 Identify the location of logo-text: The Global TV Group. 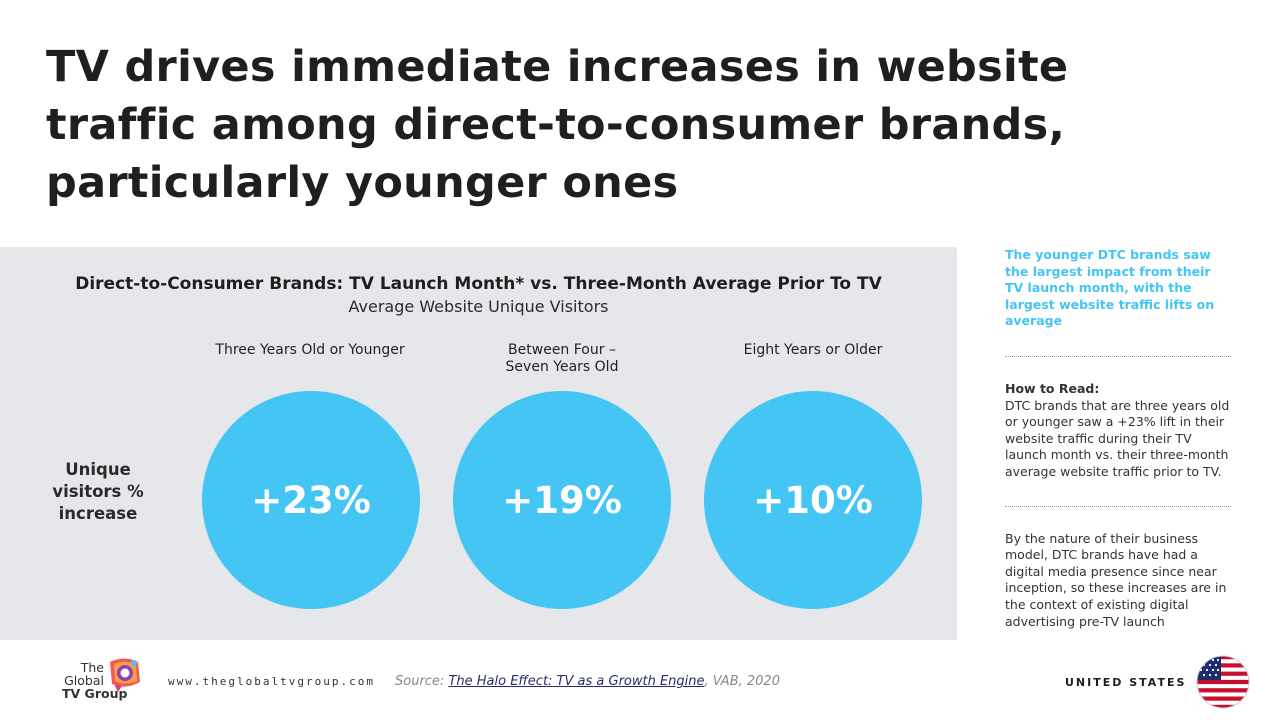
(95, 680).